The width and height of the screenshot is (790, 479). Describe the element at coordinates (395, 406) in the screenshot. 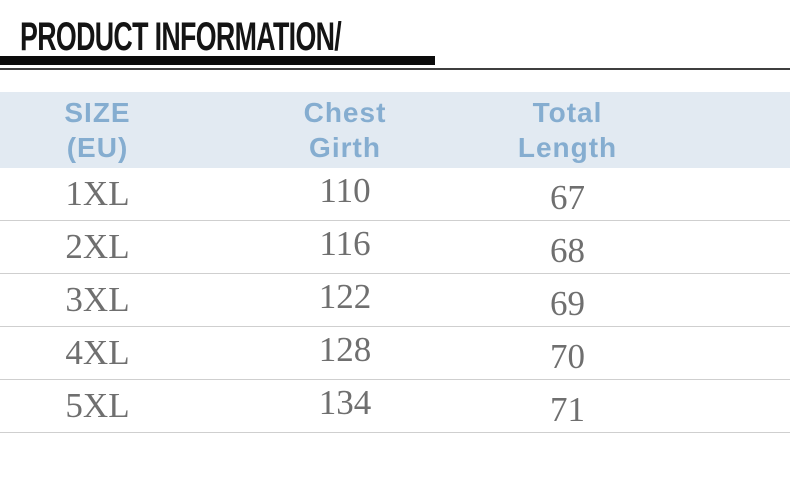

I see `table-row: 5XL 134 71` at that location.